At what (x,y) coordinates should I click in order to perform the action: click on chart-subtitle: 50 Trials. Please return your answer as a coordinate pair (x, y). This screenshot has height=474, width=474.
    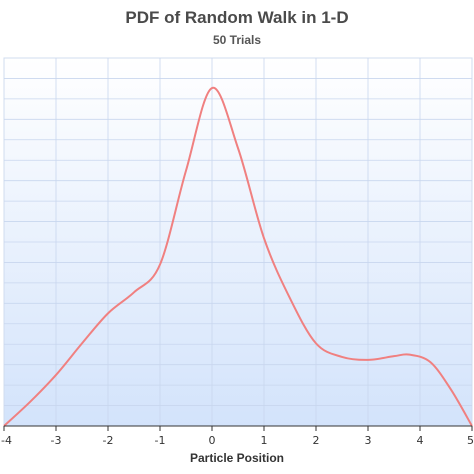
    Looking at the image, I should click on (237, 40).